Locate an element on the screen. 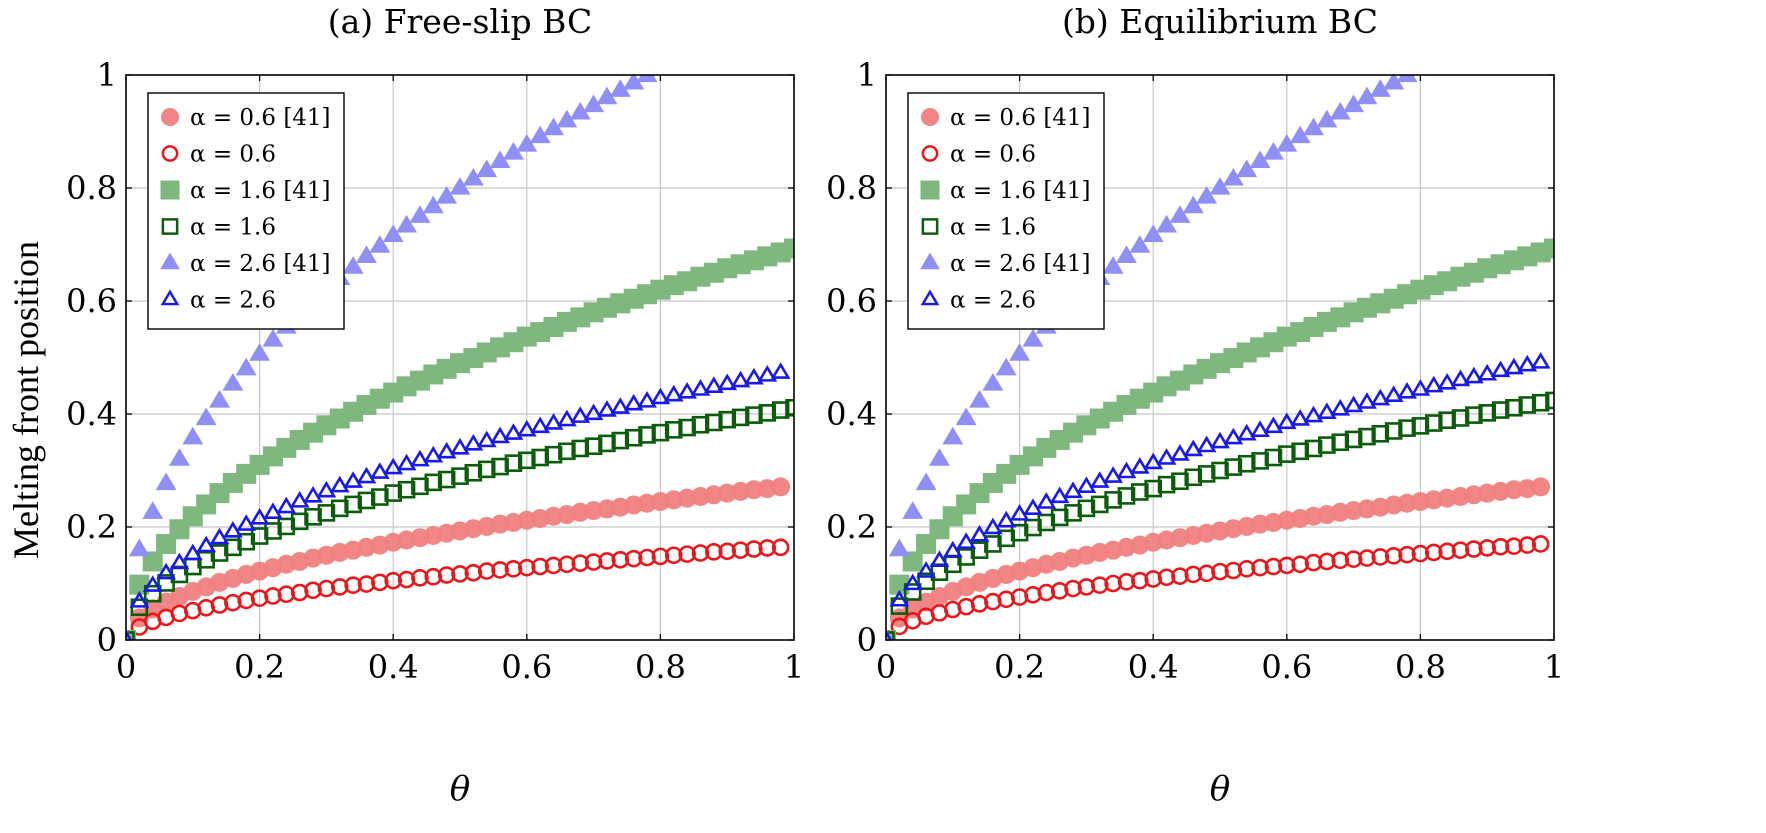 The width and height of the screenshot is (1766, 833). y-tick-label: 0.4 is located at coordinates (91, 414).